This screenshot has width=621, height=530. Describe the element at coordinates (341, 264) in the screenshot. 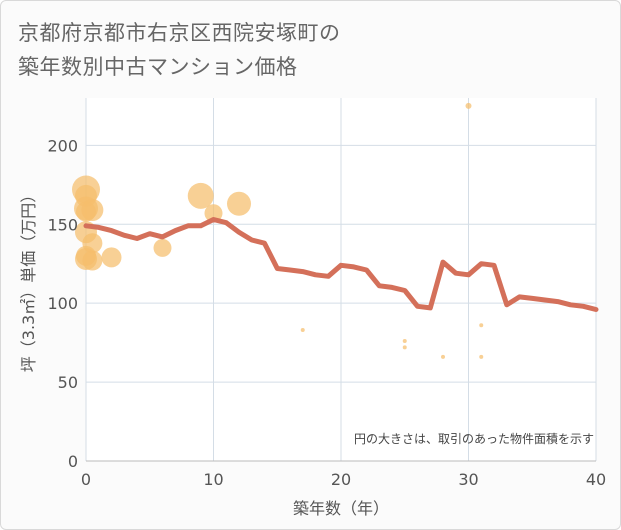

I see `average-price-line` at that location.